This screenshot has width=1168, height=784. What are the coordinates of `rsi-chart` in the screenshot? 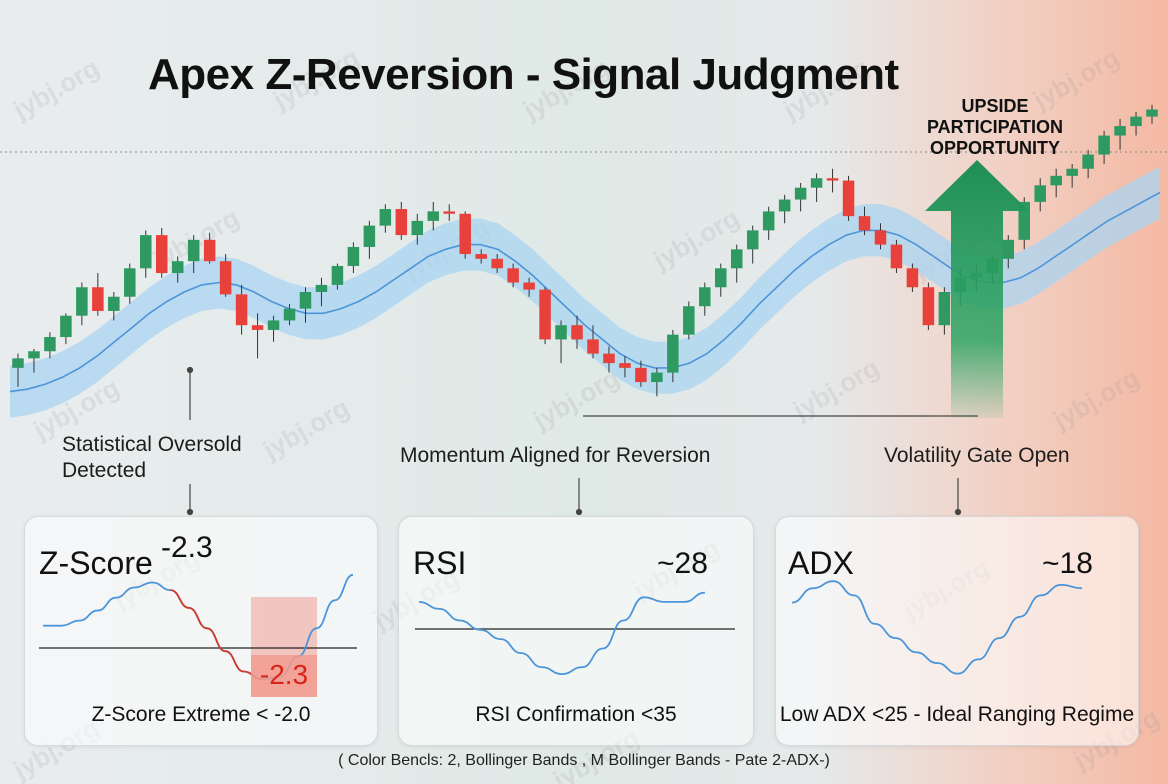 It's located at (575, 633).